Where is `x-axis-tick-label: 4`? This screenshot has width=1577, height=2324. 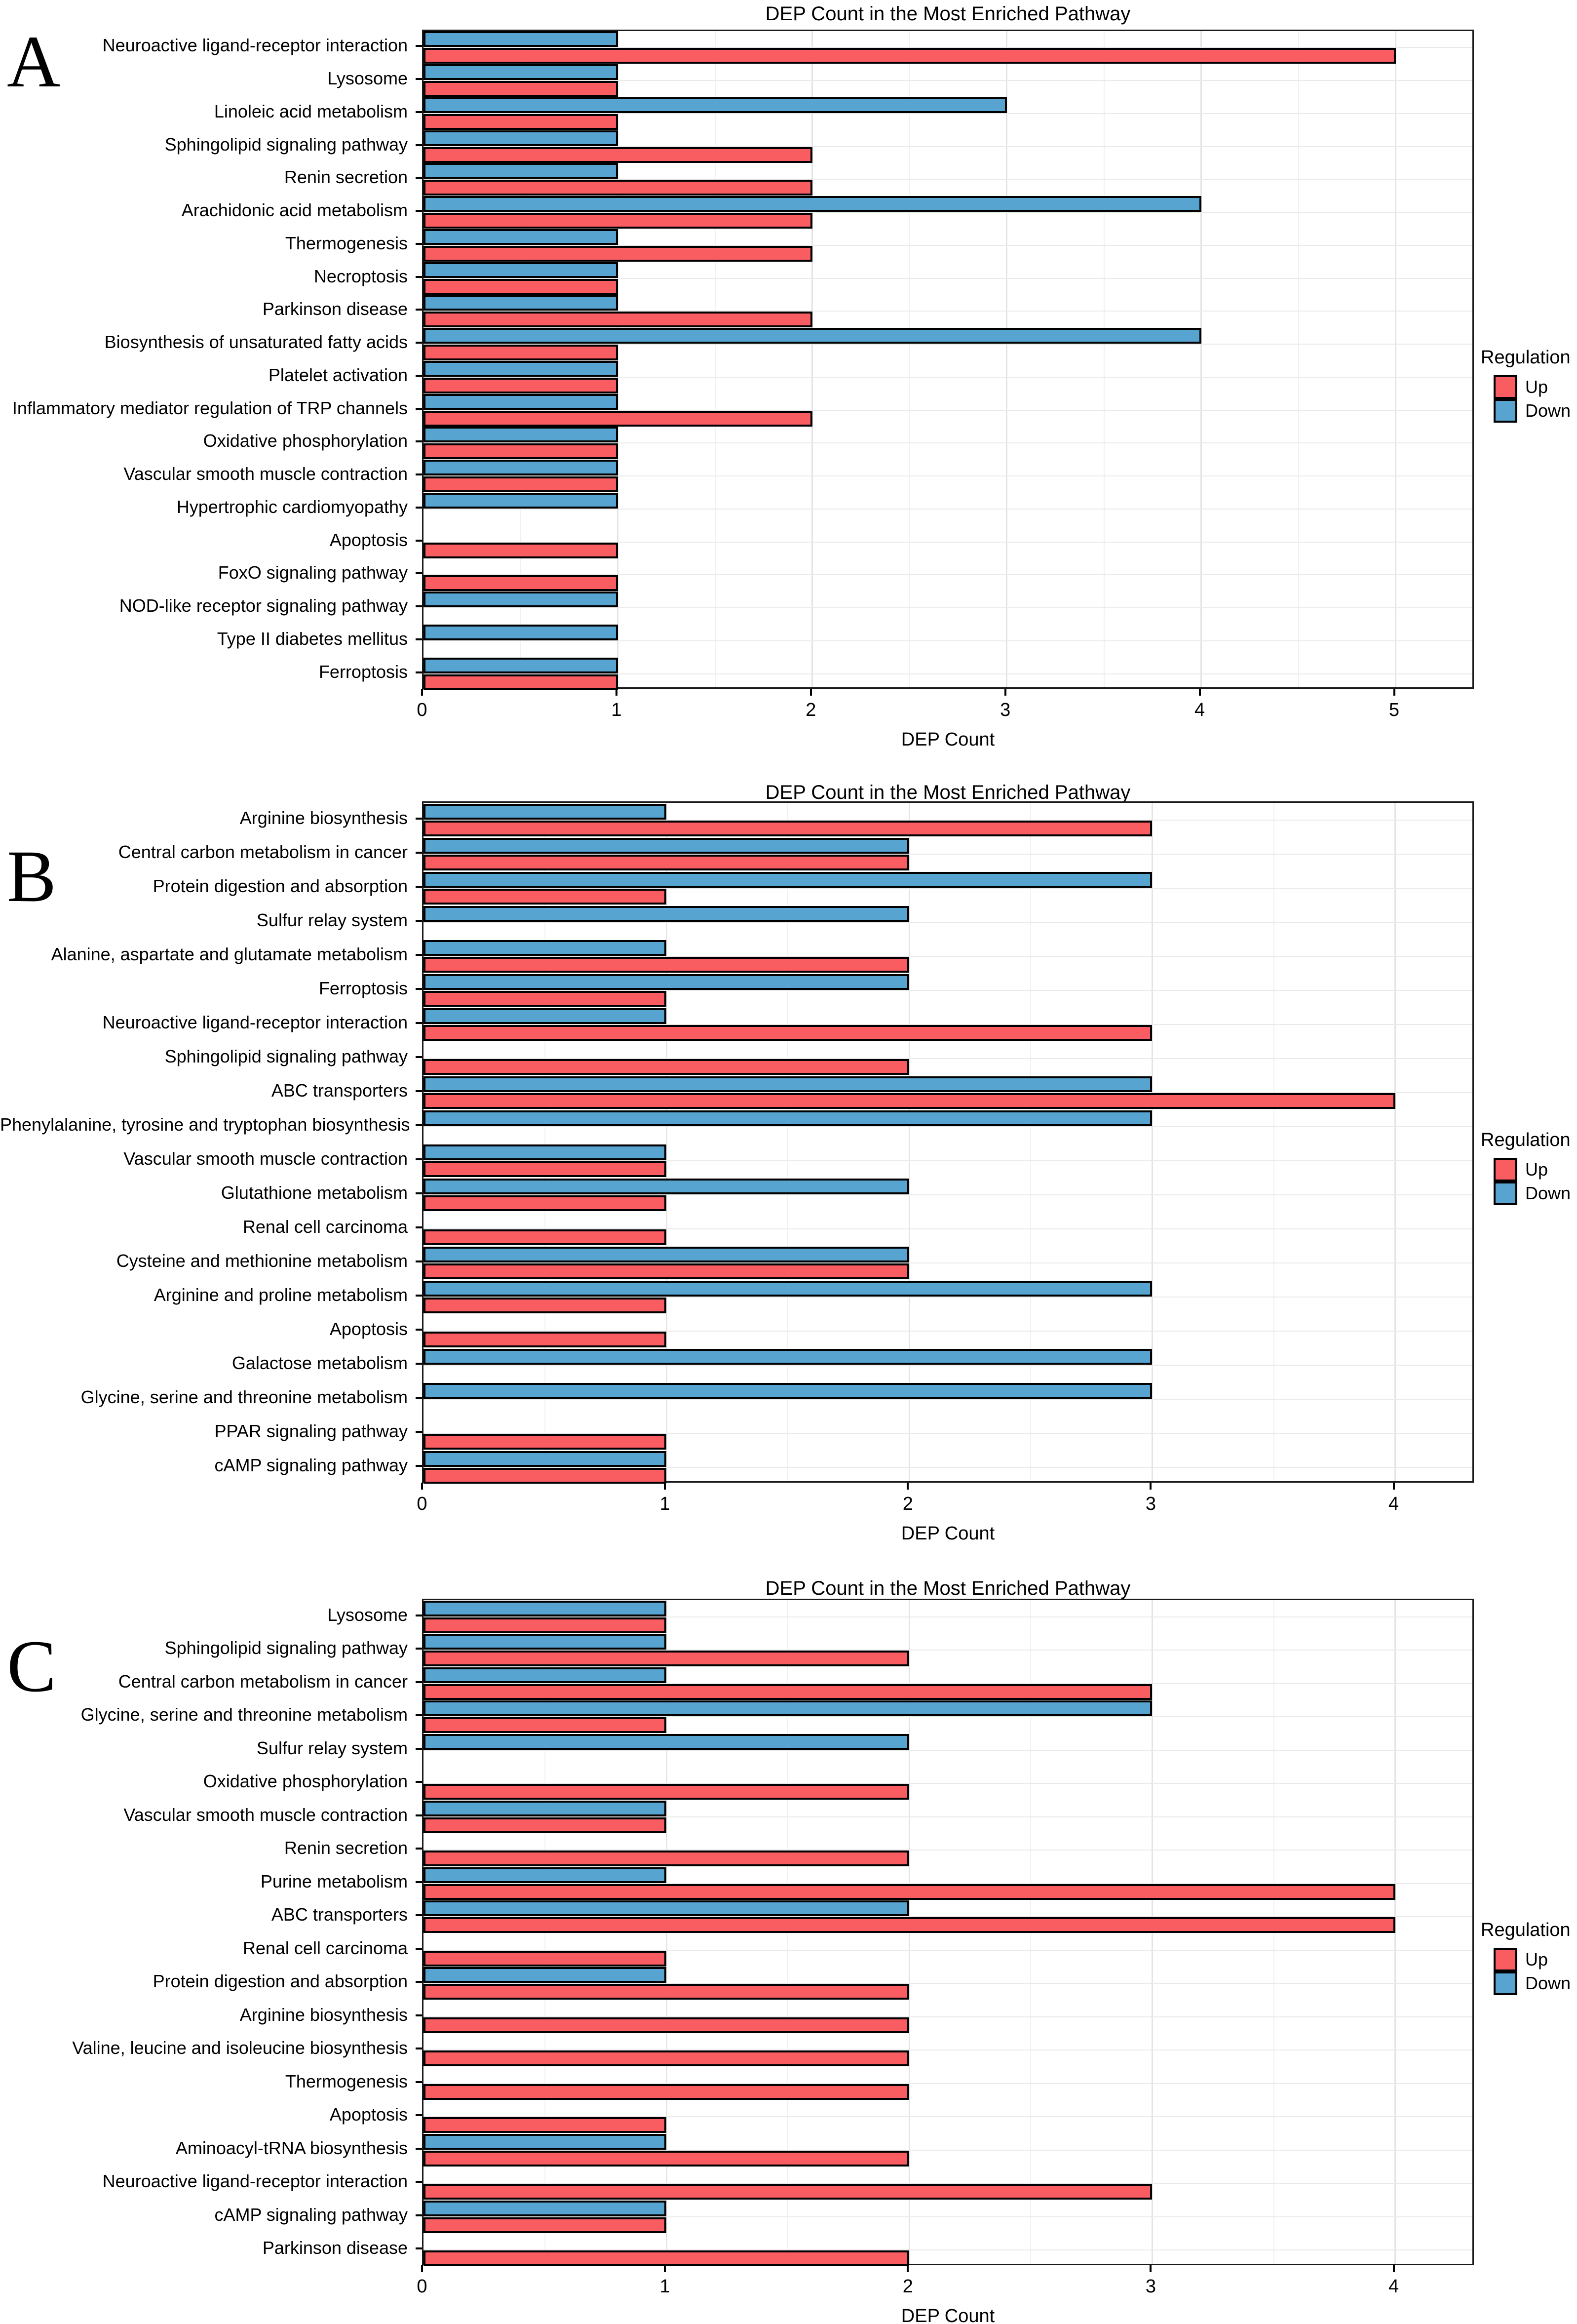
x-axis-tick-label: 4 is located at coordinates (1394, 1504).